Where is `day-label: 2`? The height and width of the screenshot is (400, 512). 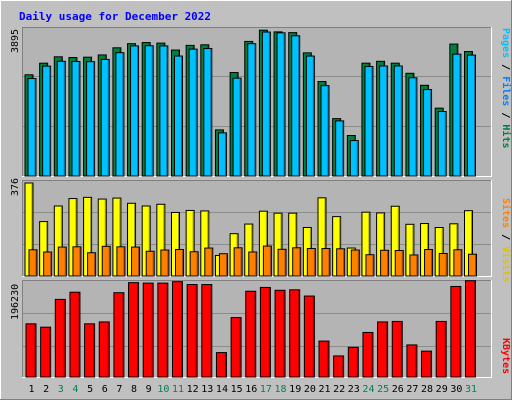
day-label: 2 is located at coordinates (46, 389).